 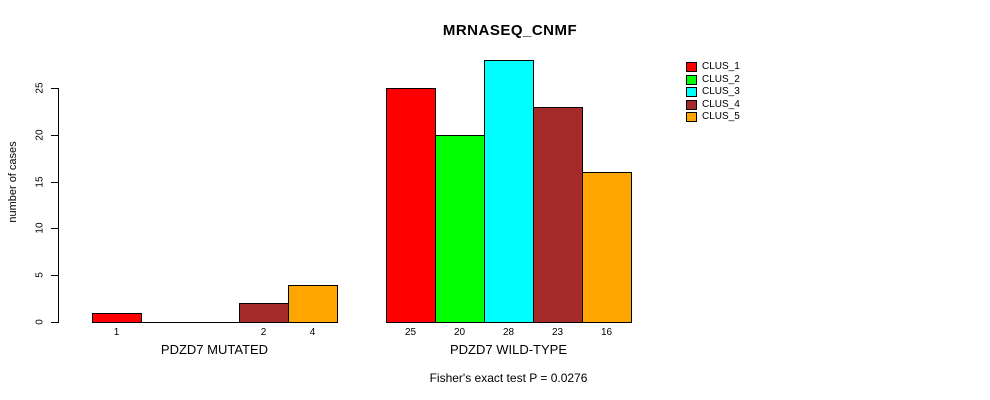 I want to click on legend-label: CLUS_1, so click(x=721, y=67).